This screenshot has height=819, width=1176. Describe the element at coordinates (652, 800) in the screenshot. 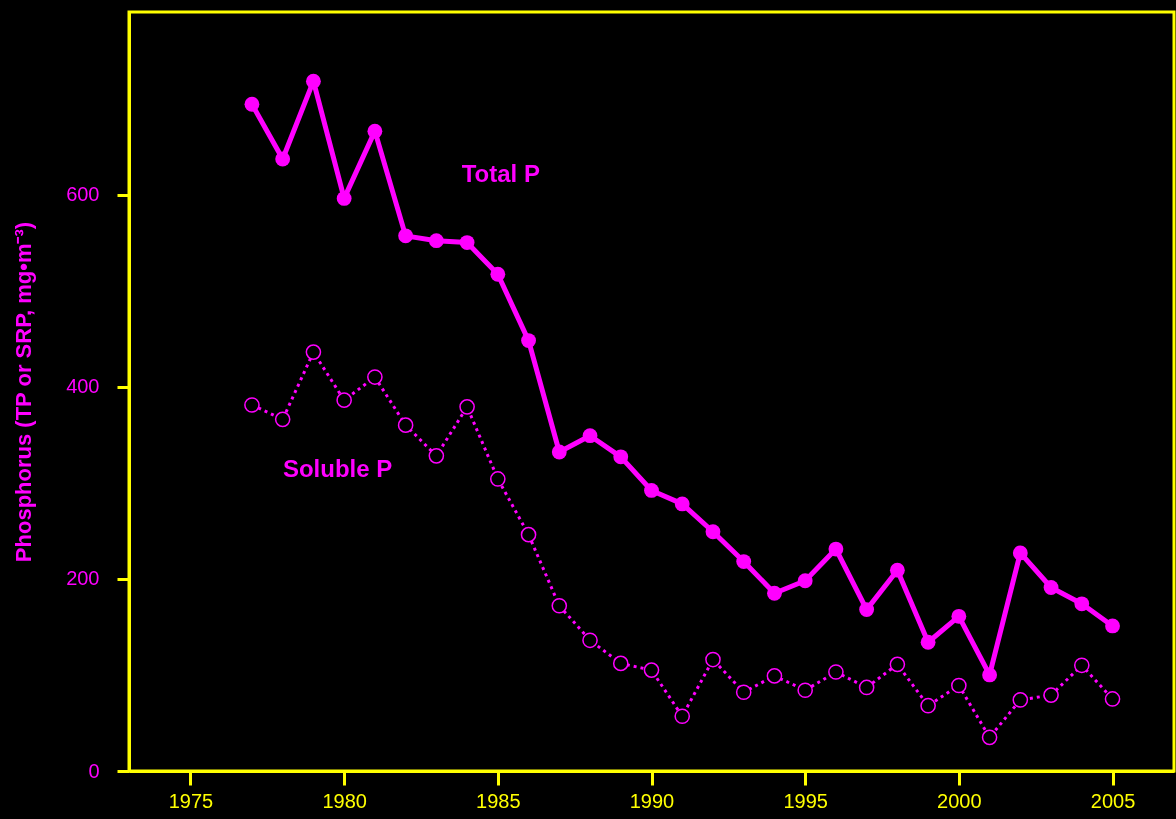

I see `x-tick-label: 1990` at that location.